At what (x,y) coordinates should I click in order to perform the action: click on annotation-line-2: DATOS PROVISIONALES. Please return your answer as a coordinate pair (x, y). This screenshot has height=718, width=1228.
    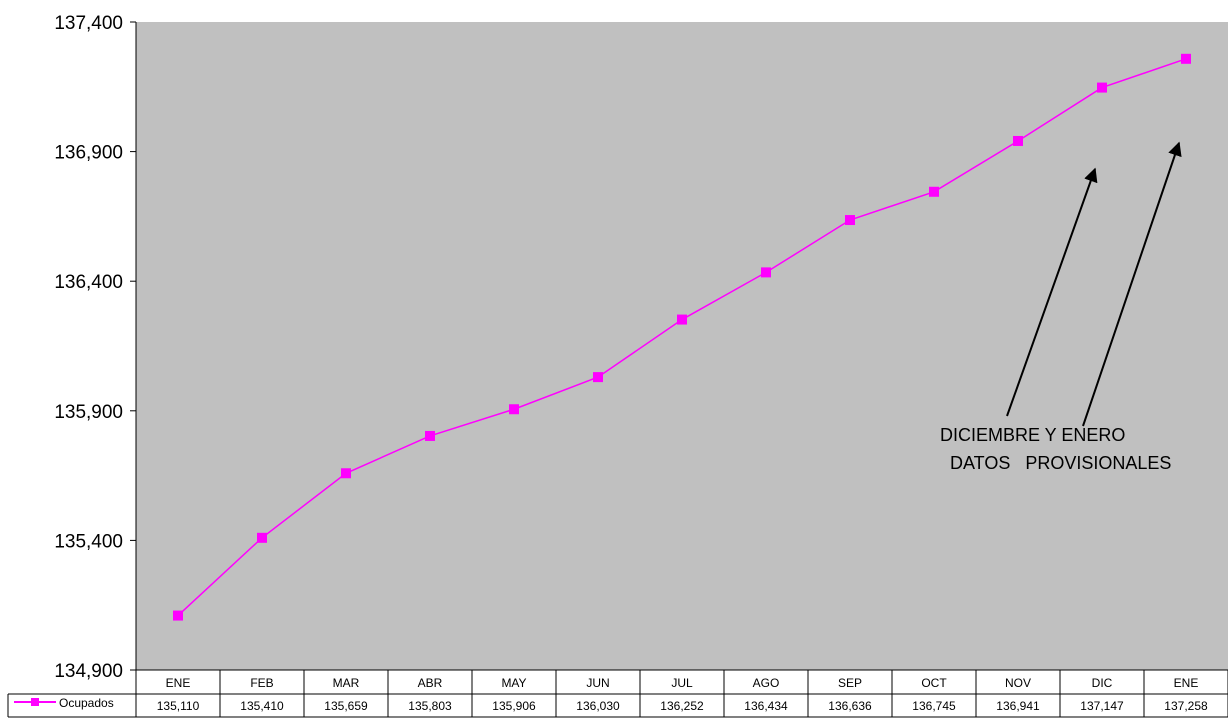
    Looking at the image, I should click on (1060, 463).